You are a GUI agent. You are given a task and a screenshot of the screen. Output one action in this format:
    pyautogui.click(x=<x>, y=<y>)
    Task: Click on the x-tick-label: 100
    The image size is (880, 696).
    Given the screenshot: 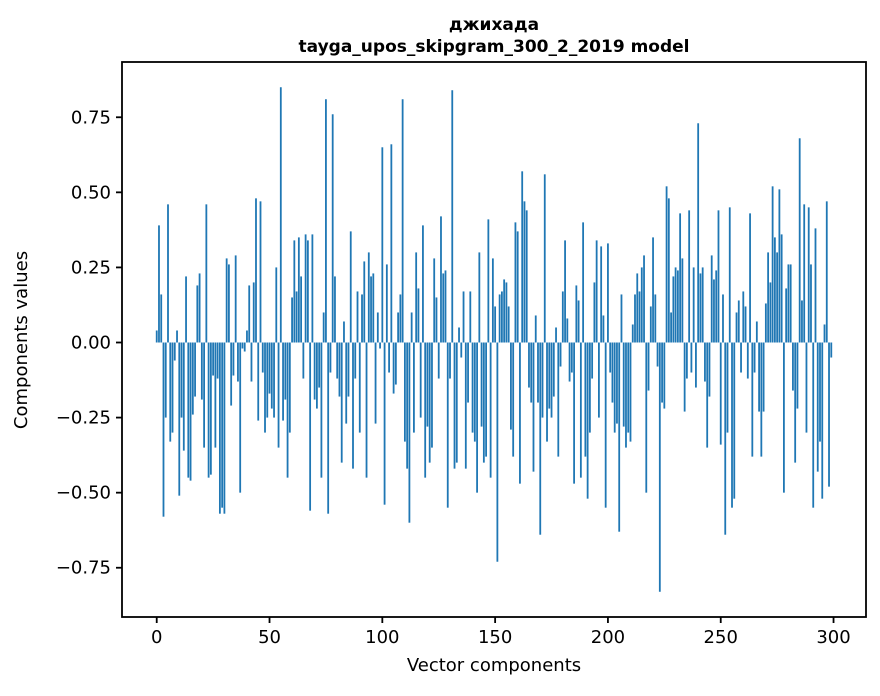 What is the action you would take?
    pyautogui.click(x=382, y=637)
    